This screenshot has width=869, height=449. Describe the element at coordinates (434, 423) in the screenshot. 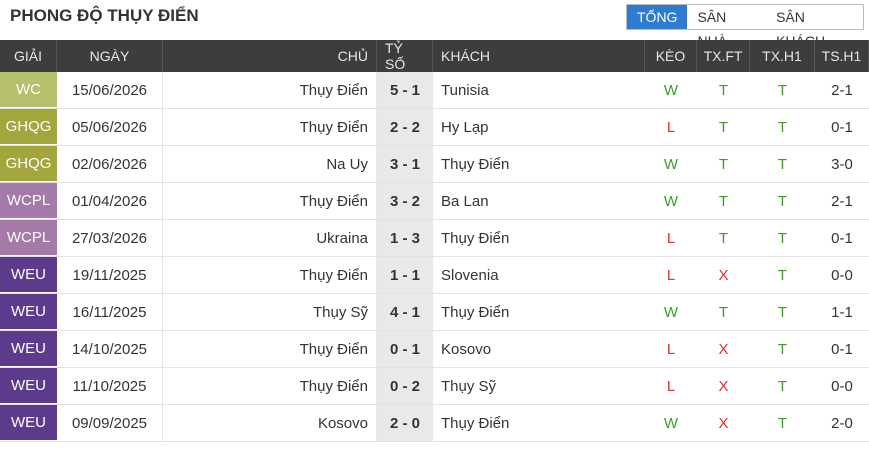

I see `match-row: WEU 09/09/2025 Kosovo 2 - 0 Thụy Điển W X T 2-0` at that location.